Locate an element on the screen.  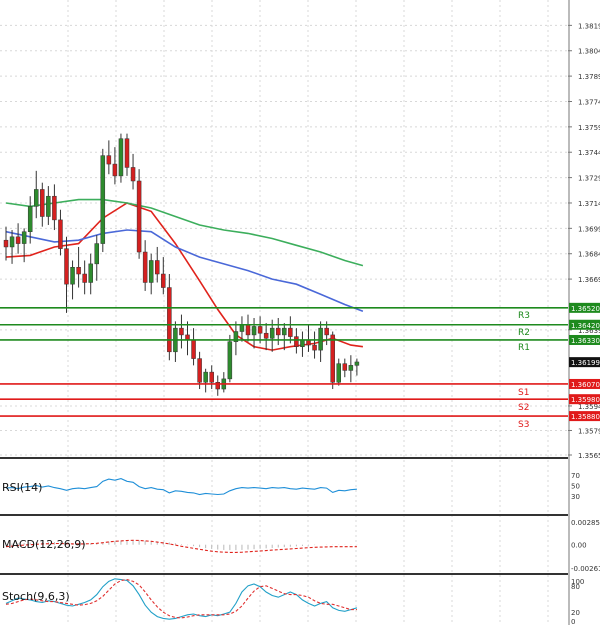
macd-title: MACD(12,26,9) is located at coordinates (44, 544).